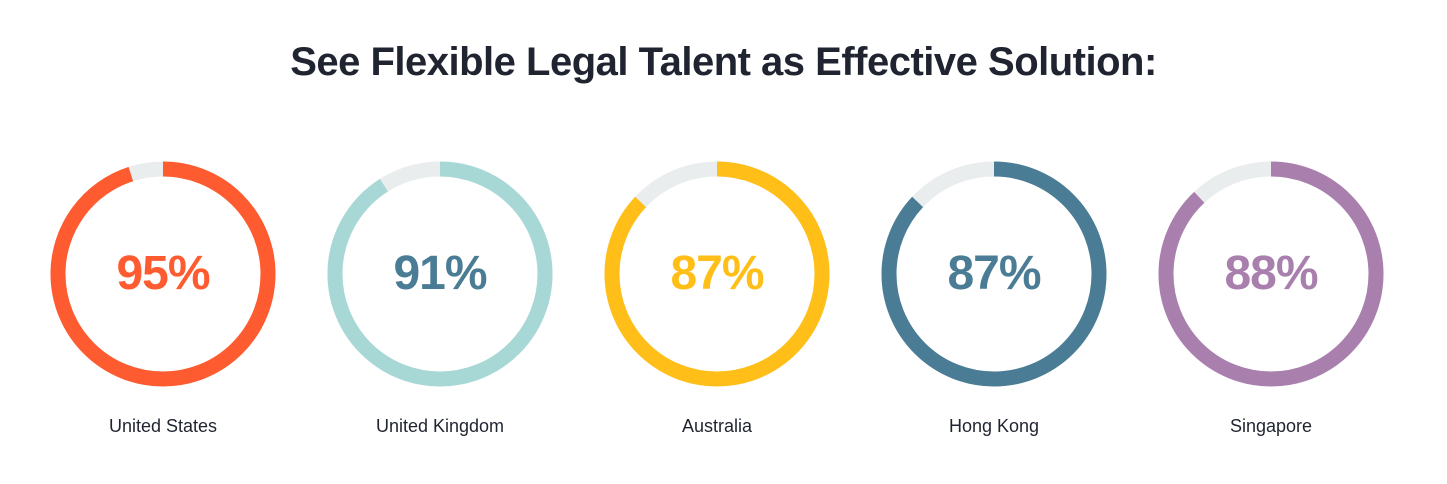 The height and width of the screenshot is (484, 1447). I want to click on donut-australia: 87%, so click(717, 274).